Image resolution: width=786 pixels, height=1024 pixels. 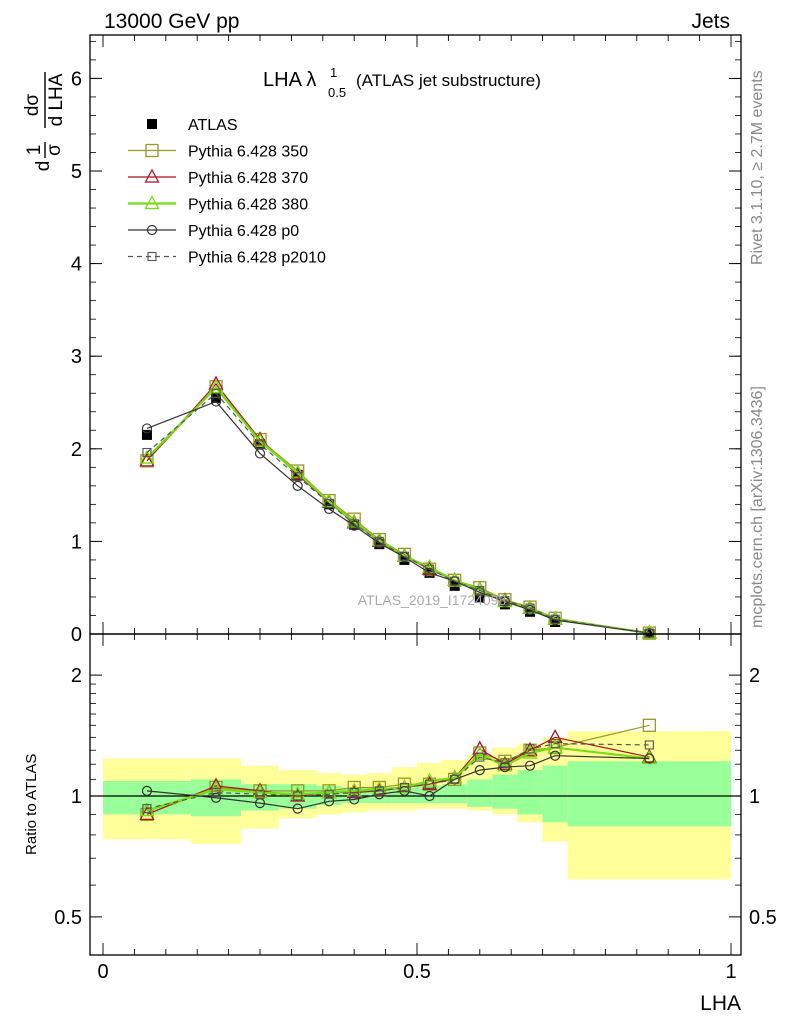 I want to click on title-main: LHA λ, so click(x=289, y=80).